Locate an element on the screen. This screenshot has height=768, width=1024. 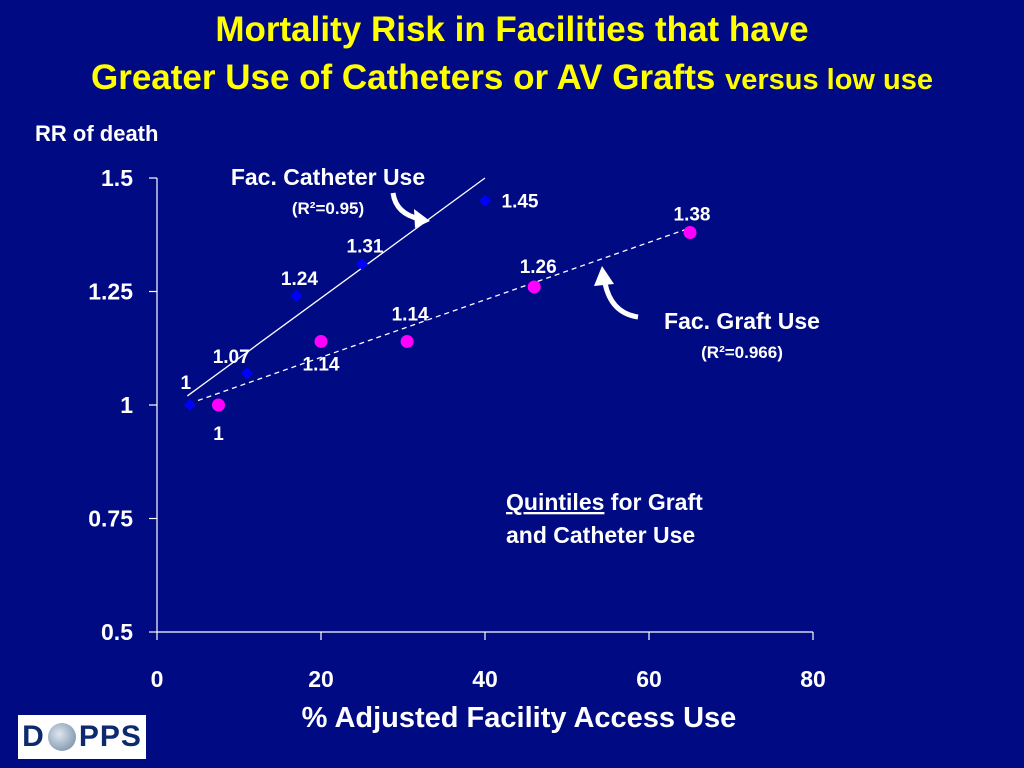
logo-text-left: D is located at coordinates (33, 736).